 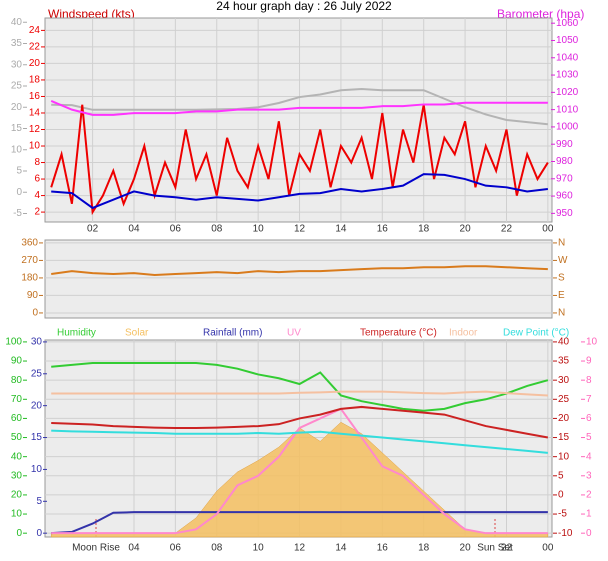 I want to click on y-tick-label: 6, so click(x=37, y=179).